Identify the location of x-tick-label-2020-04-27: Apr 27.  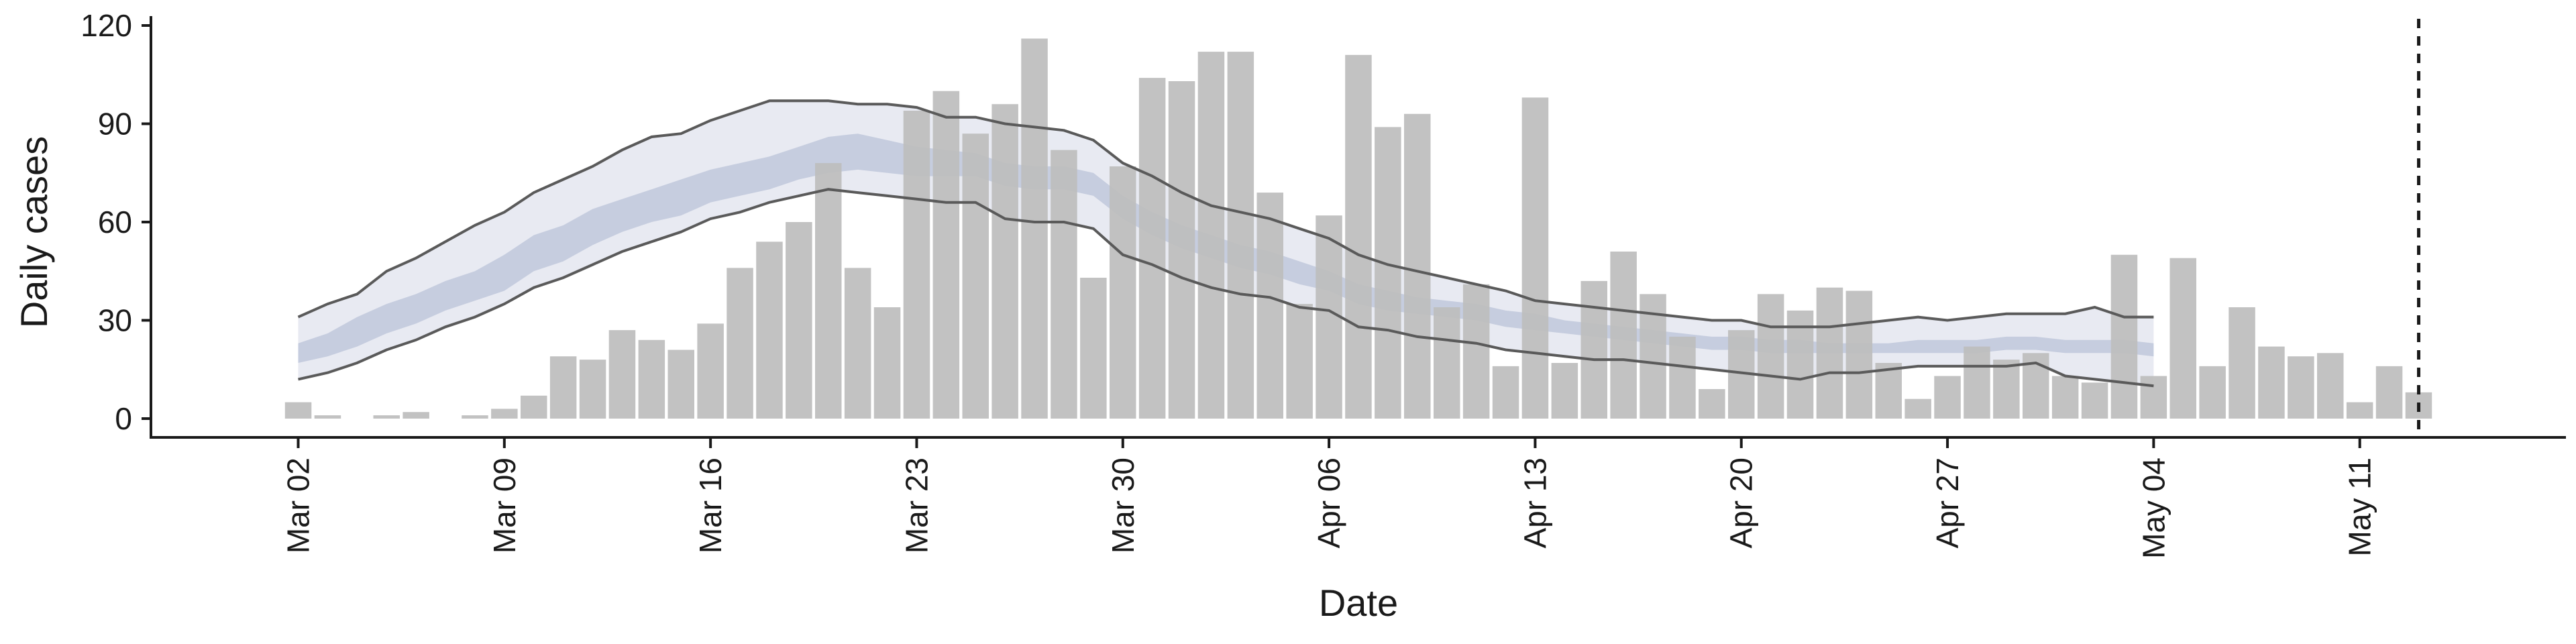
(1947, 503).